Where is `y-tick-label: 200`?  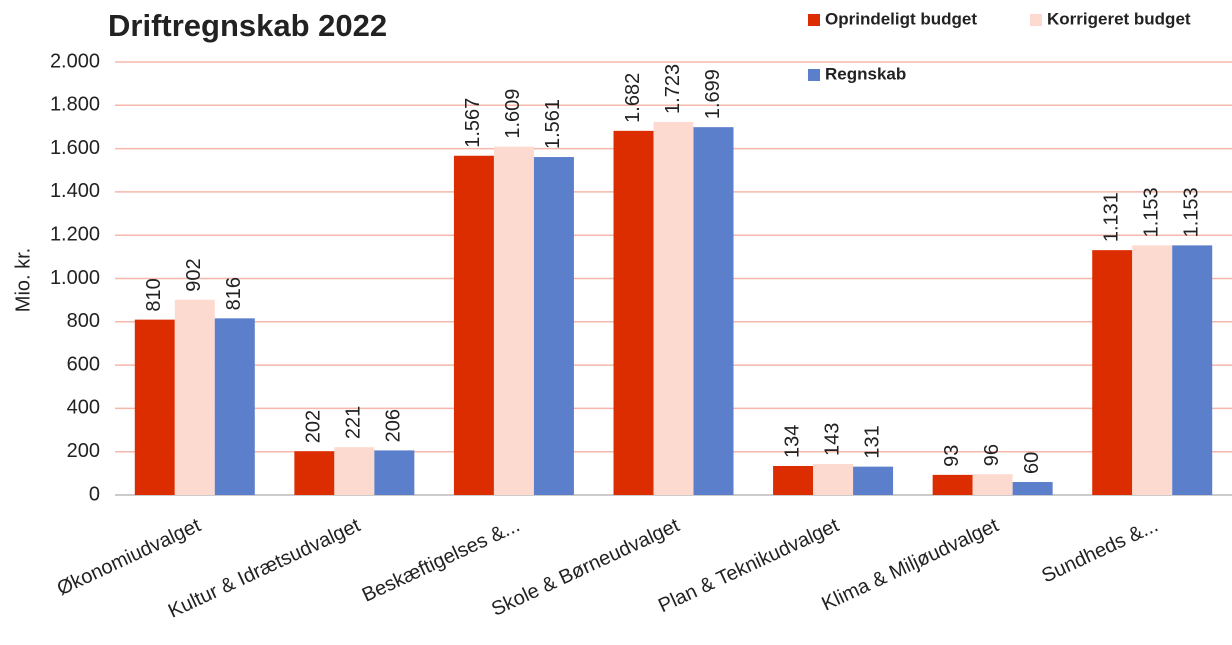 y-tick-label: 200 is located at coordinates (83, 451).